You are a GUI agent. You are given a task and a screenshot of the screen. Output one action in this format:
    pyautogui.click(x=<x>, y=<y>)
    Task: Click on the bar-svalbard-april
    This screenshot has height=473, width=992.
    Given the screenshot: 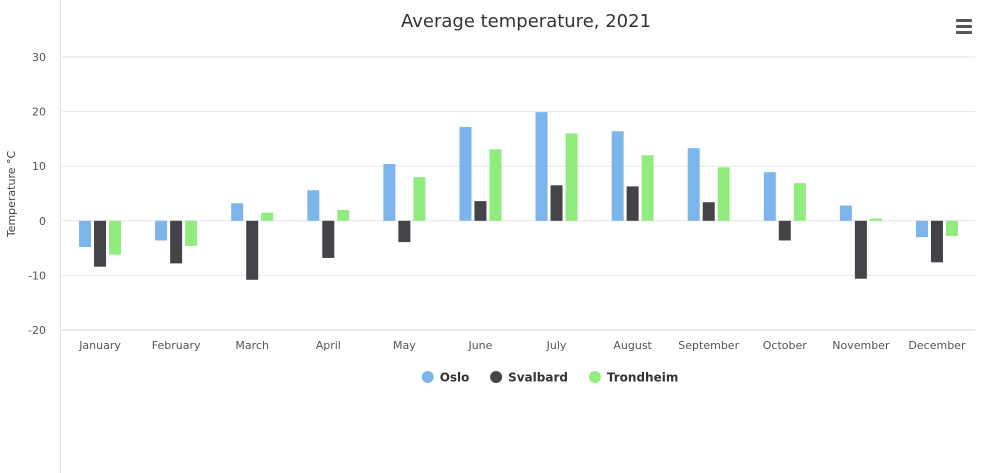 What is the action you would take?
    pyautogui.click(x=328, y=239)
    